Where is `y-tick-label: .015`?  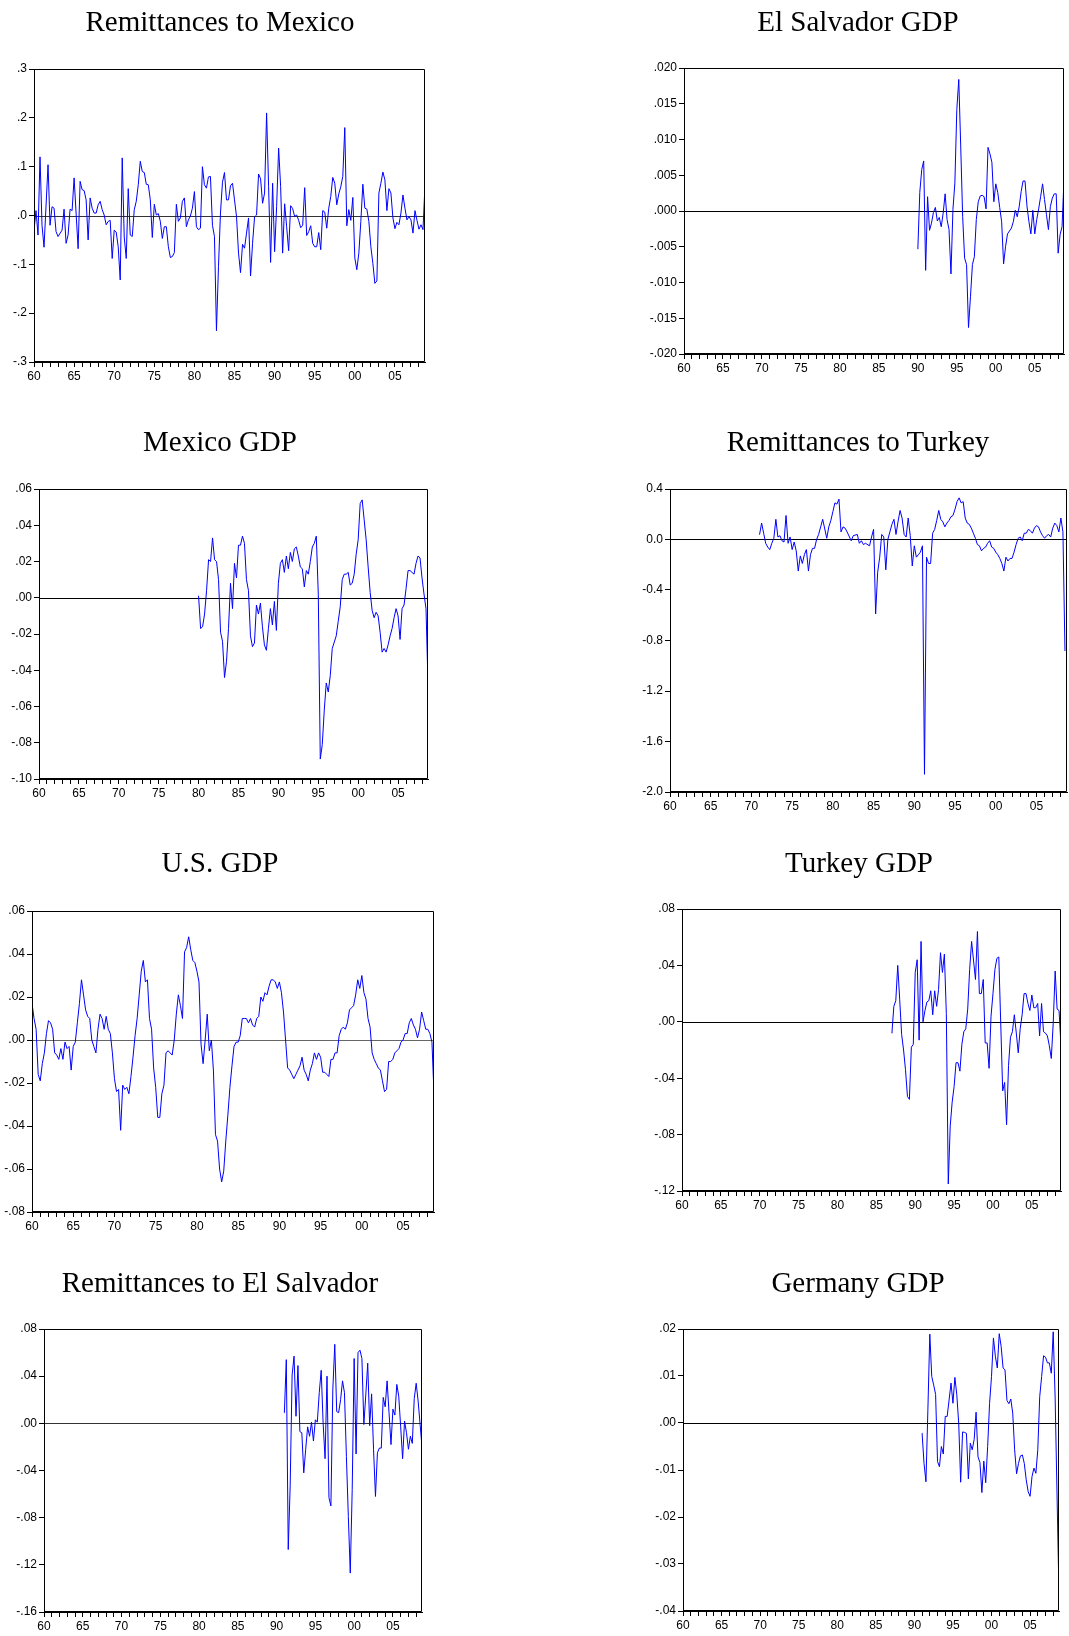
y-tick-label: .015 is located at coordinates (665, 103).